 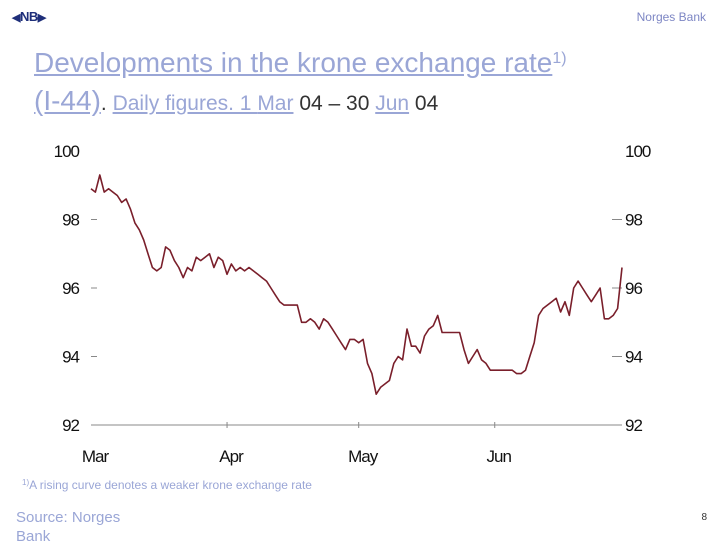 What do you see at coordinates (633, 220) in the screenshot?
I see `y-tick-label-right: 98` at bounding box center [633, 220].